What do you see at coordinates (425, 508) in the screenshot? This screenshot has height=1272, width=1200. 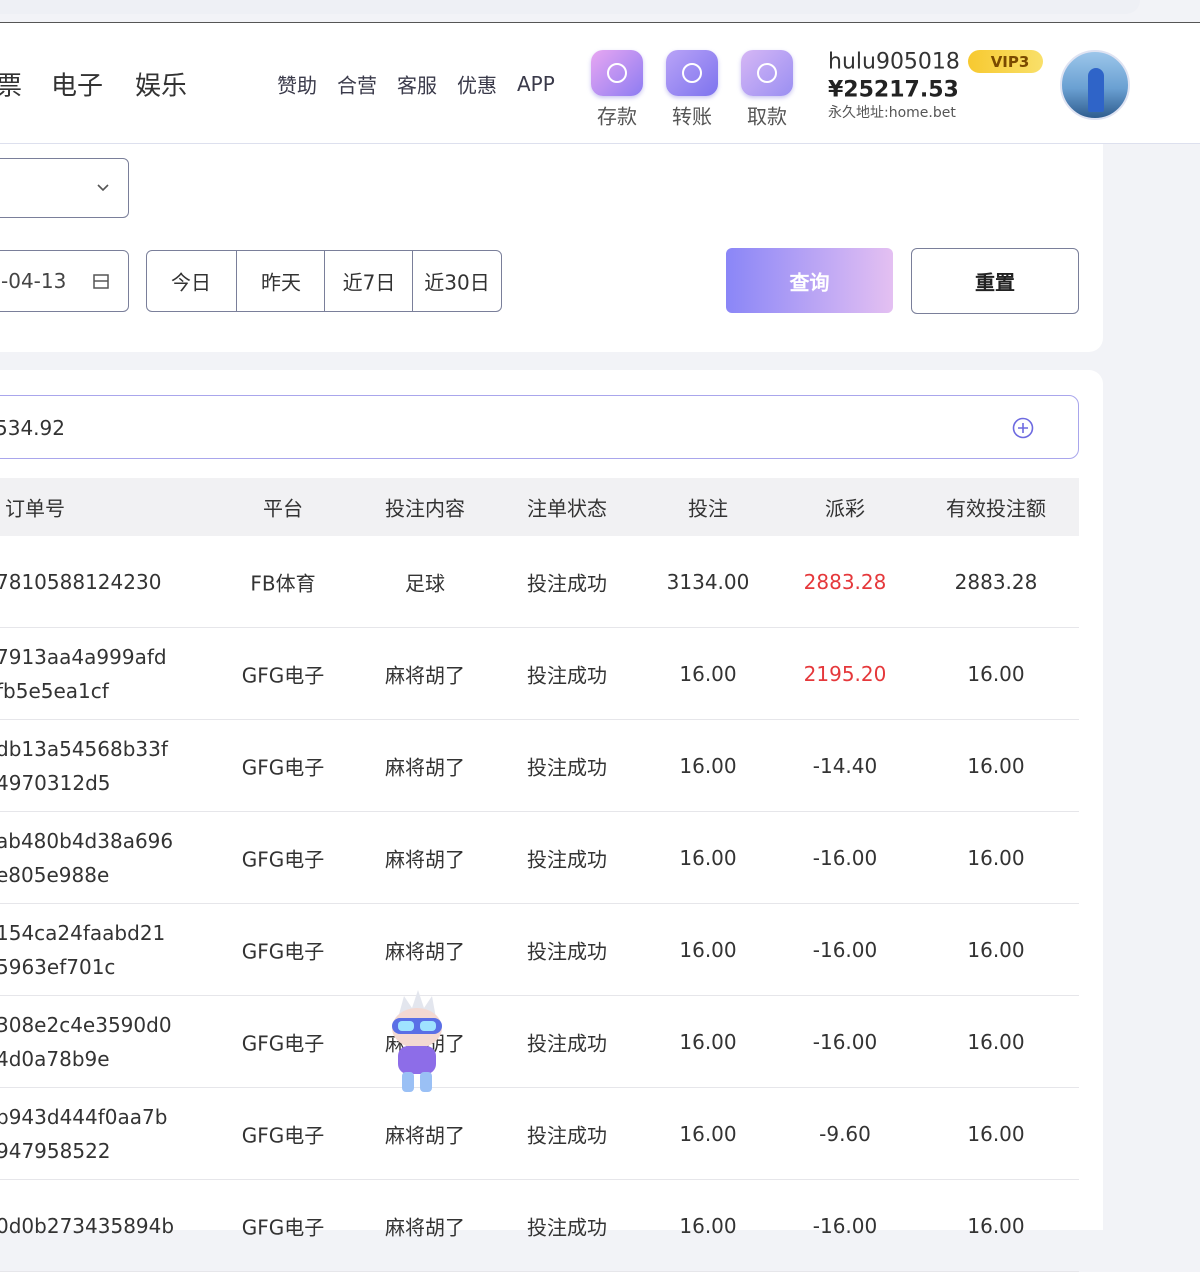 I see `column-header: 投注内容` at bounding box center [425, 508].